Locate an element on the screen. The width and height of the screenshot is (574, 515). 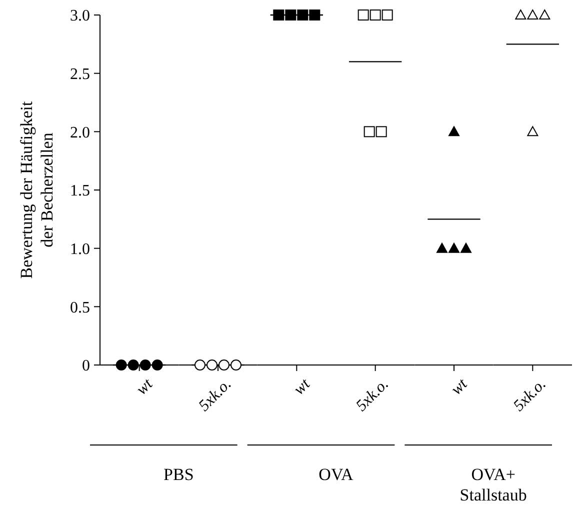
y-axis-title: Bewertung der Häufigkeit der Becherzellen is located at coordinates (36, 189).